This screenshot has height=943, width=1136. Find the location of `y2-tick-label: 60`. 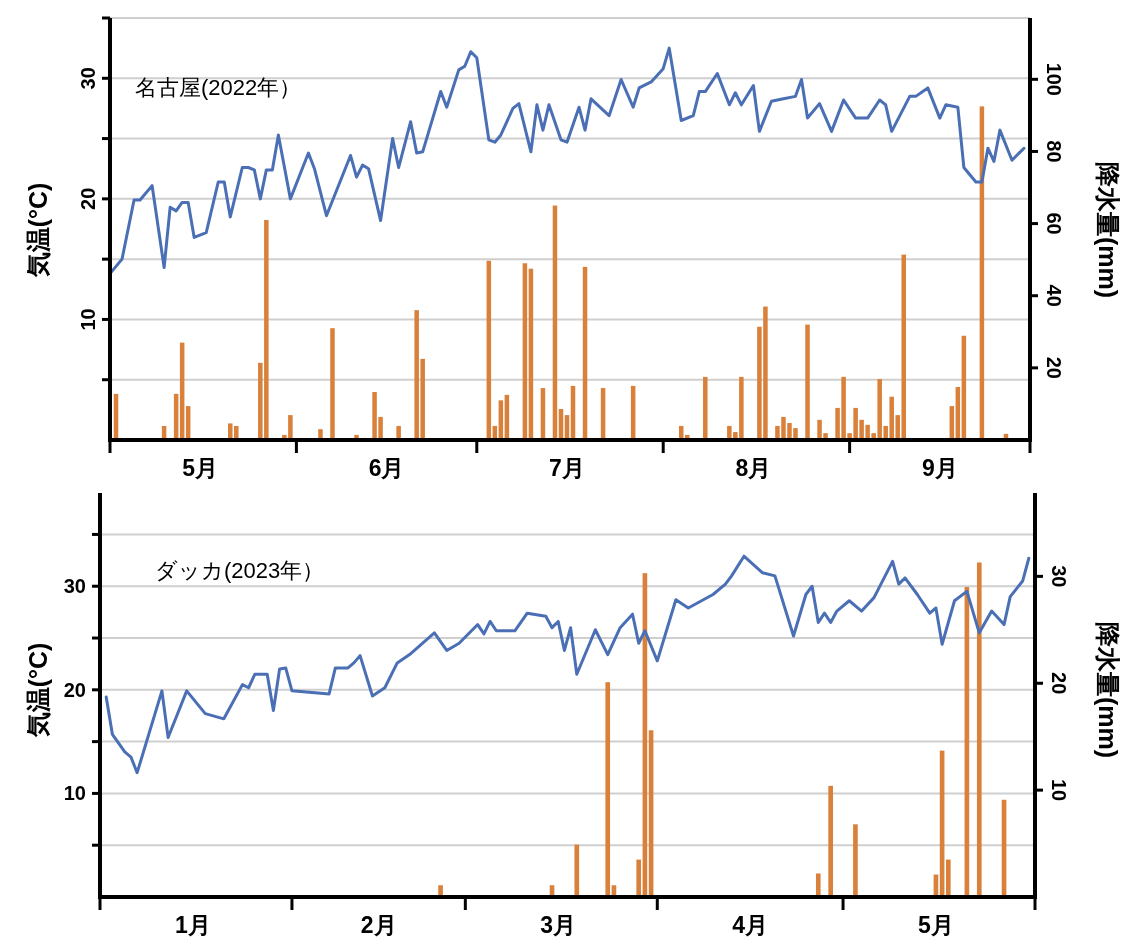

y2-tick-label: 60 is located at coordinates (1054, 223).